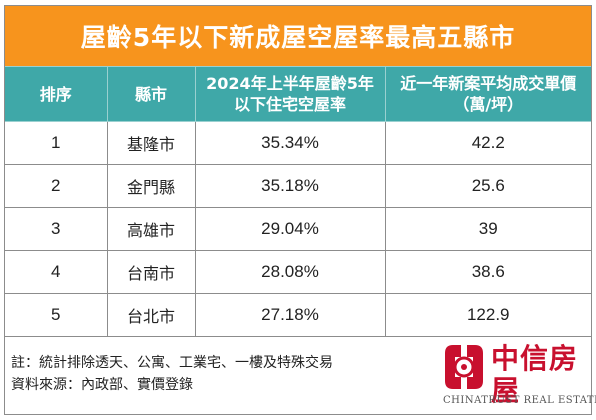  I want to click on company-logo: 中信房屋 CHINATRUST REAL ESTATE CO., so click(518, 376).